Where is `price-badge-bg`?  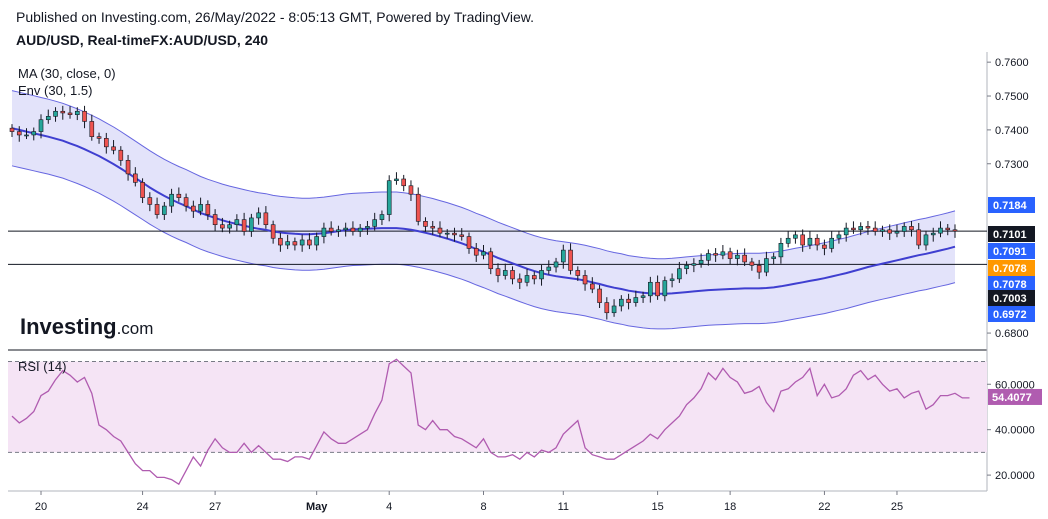
price-badge-bg is located at coordinates (1011, 205).